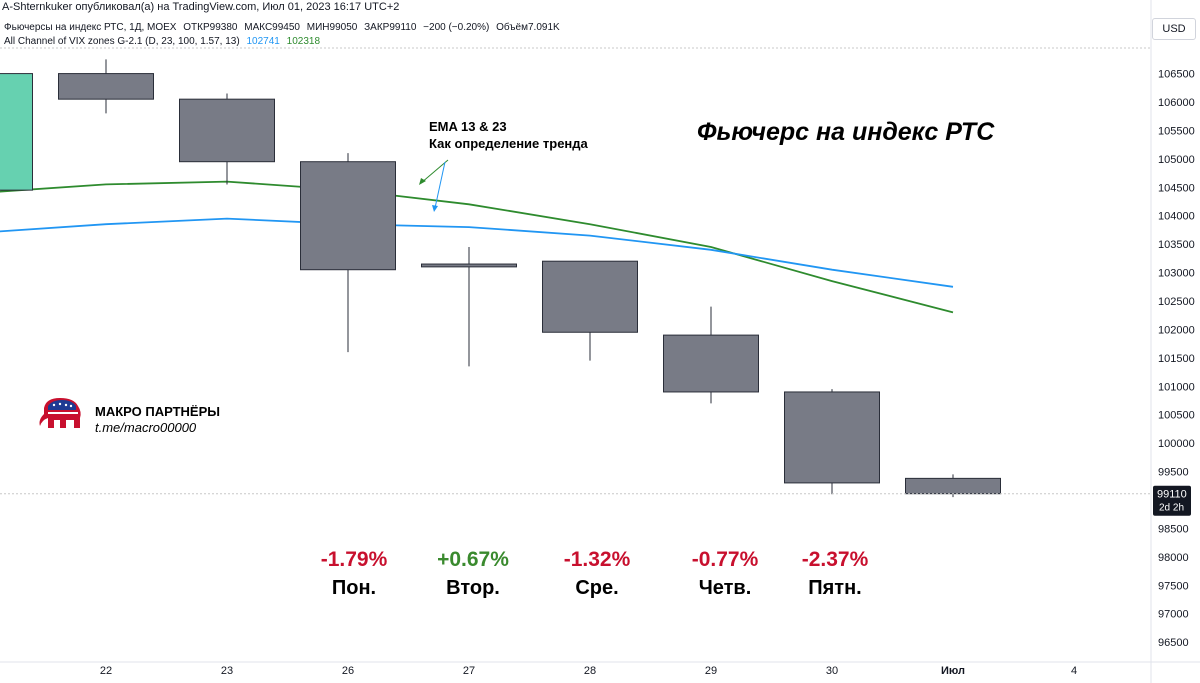 The width and height of the screenshot is (1200, 683). What do you see at coordinates (146, 427) in the screenshot?
I see `brand-link: t.me/macro00000` at bounding box center [146, 427].